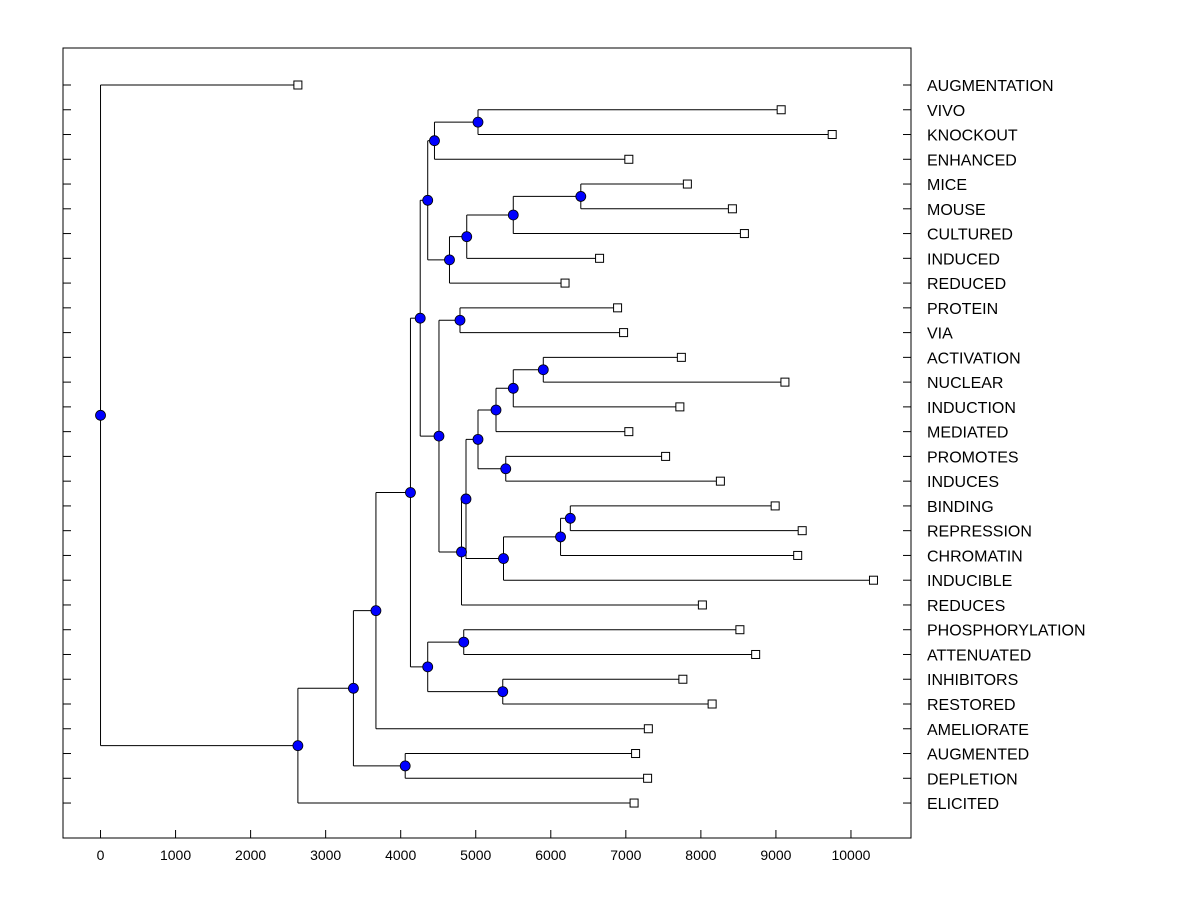 The image size is (1200, 900). What do you see at coordinates (971, 408) in the screenshot?
I see `leaf-label: INDUCTION` at bounding box center [971, 408].